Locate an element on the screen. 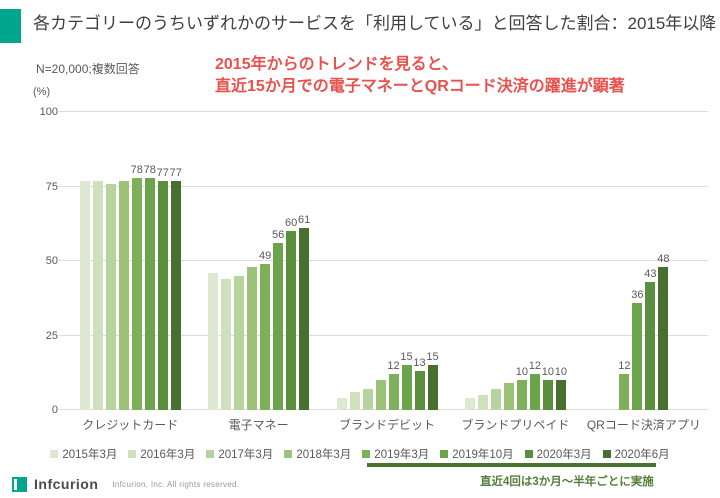 This screenshot has height=498, width=720. copyright-text: Infcurion, Inc. All rights reserved. is located at coordinates (176, 484).